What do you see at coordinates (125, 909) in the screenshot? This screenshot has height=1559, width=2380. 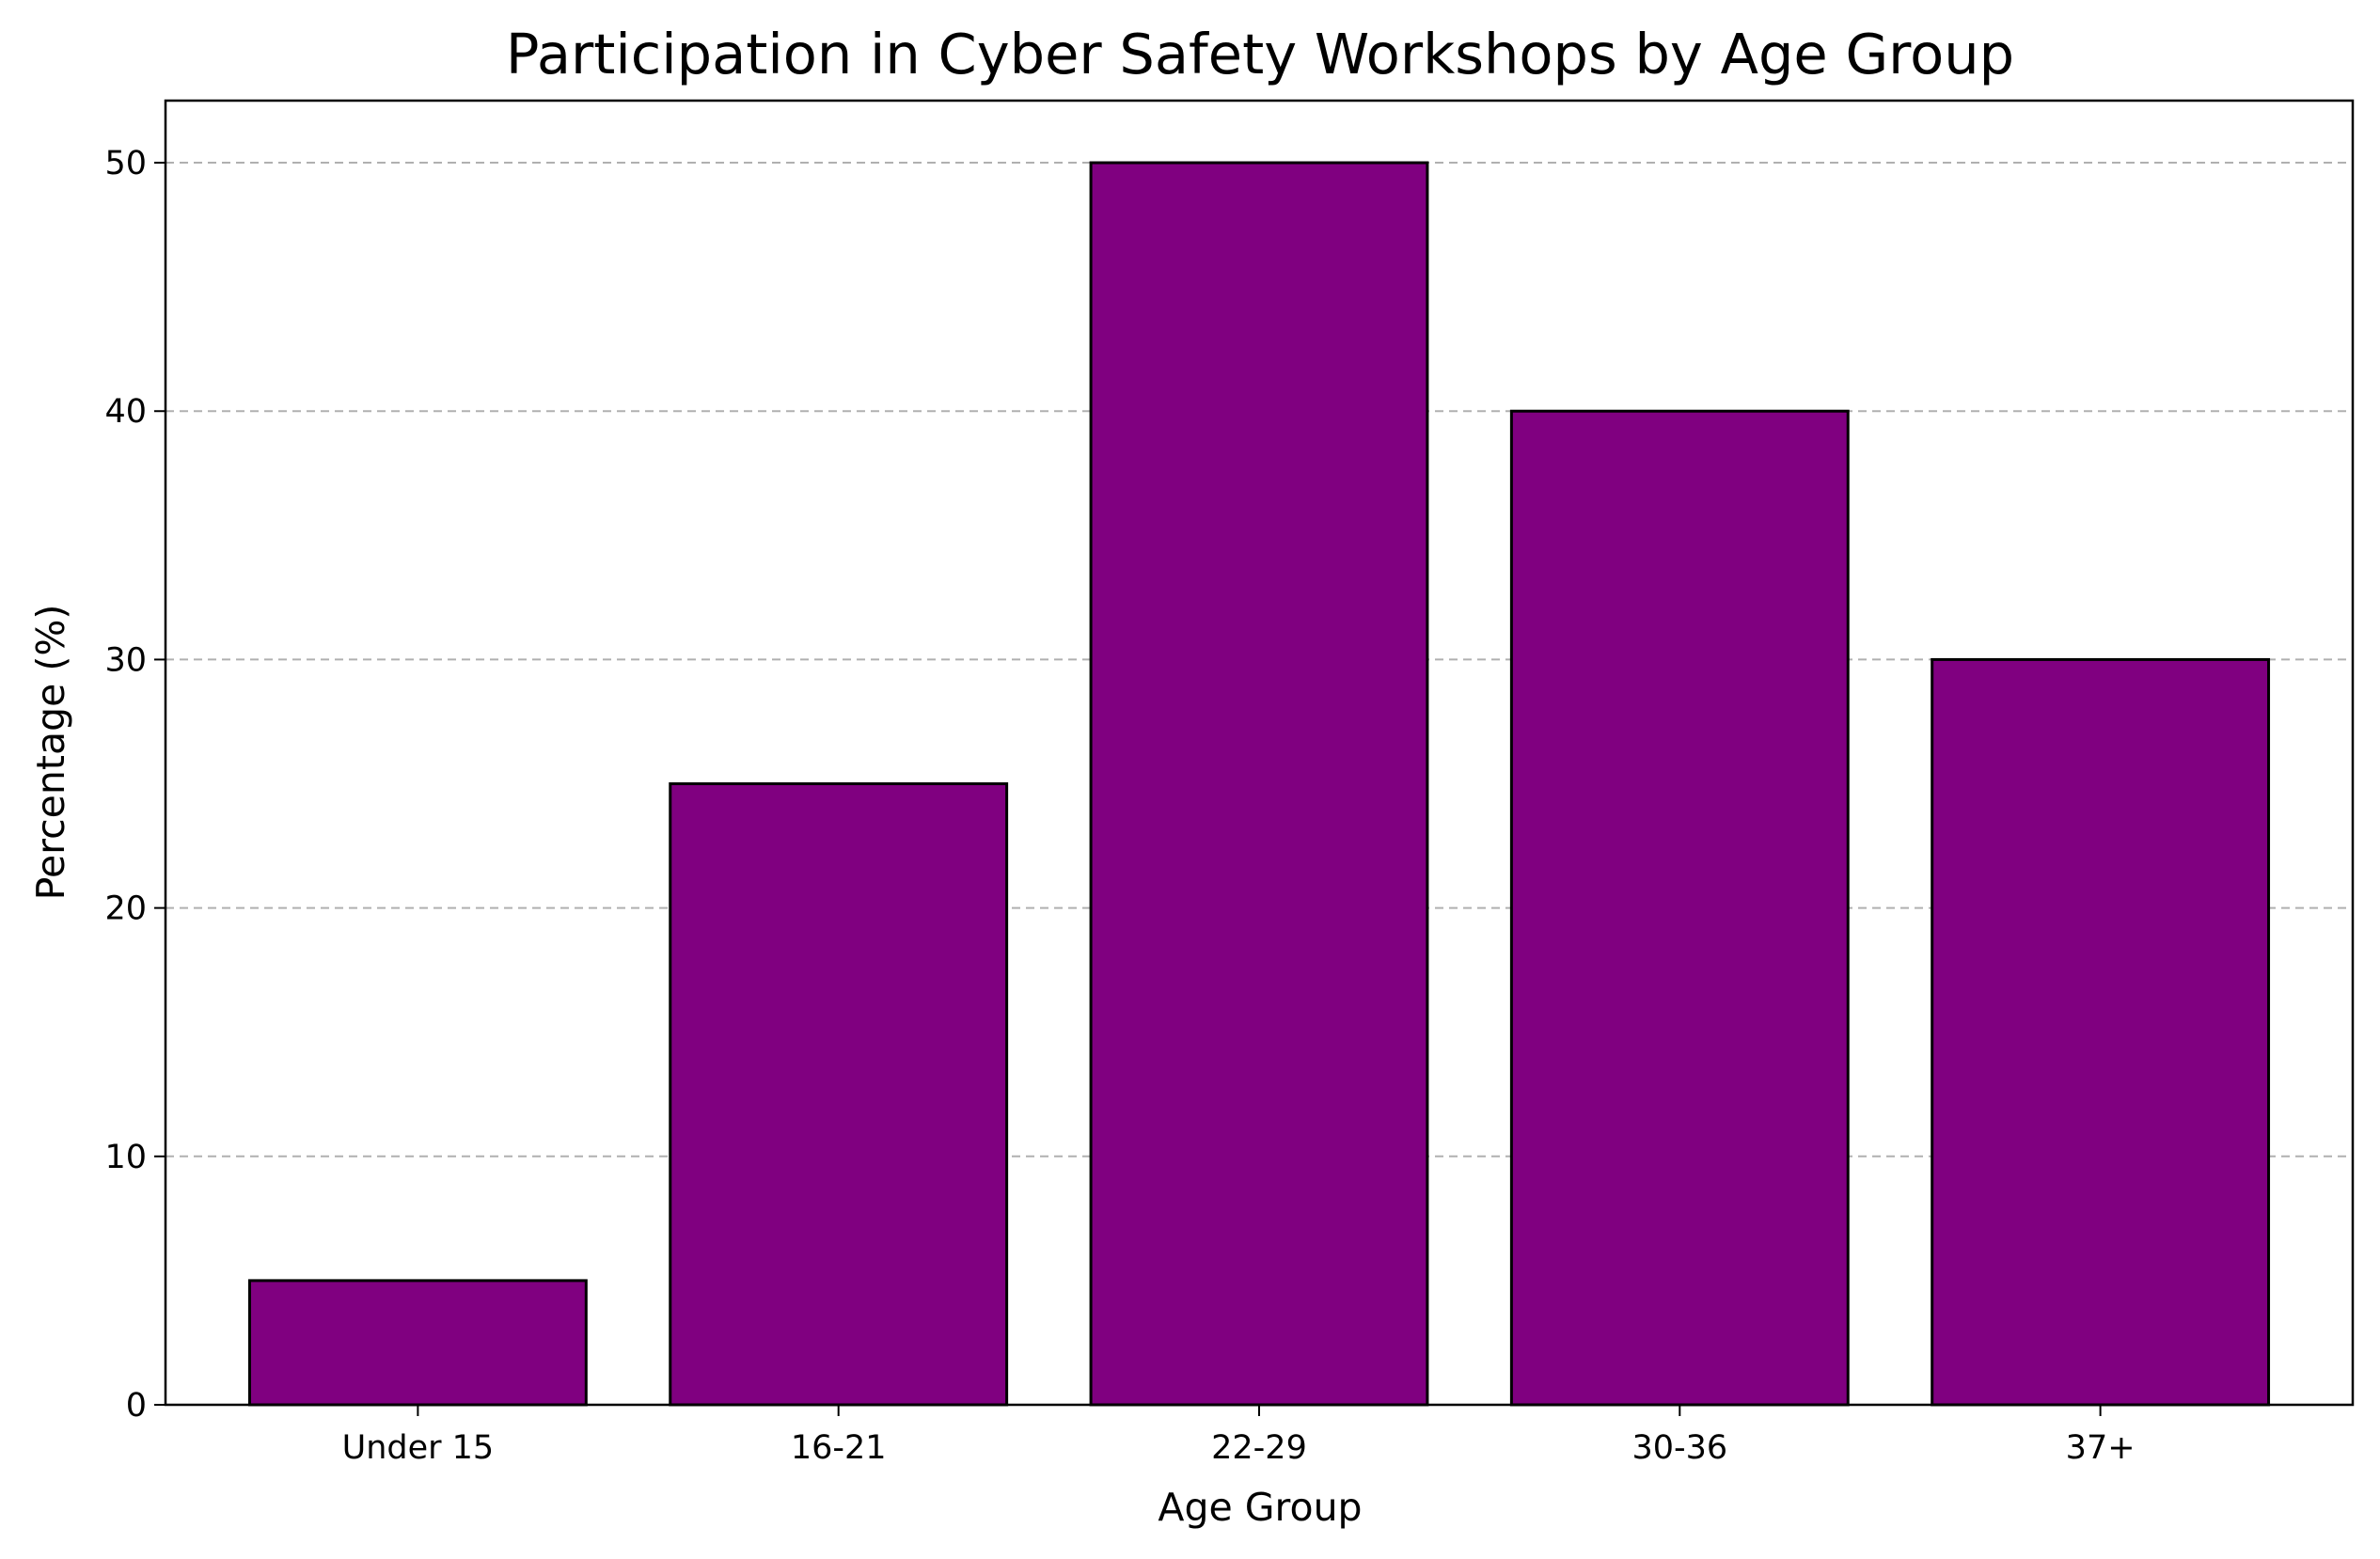 I see `y-tick-label: 20` at bounding box center [125, 909].